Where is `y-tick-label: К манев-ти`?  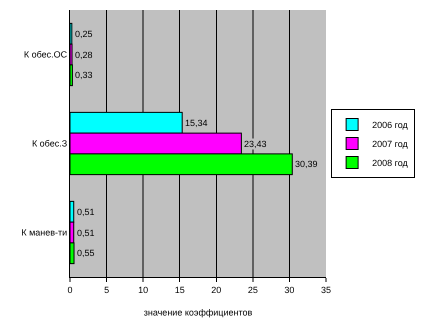 y-tick-label: К манев-ти is located at coordinates (44, 233).